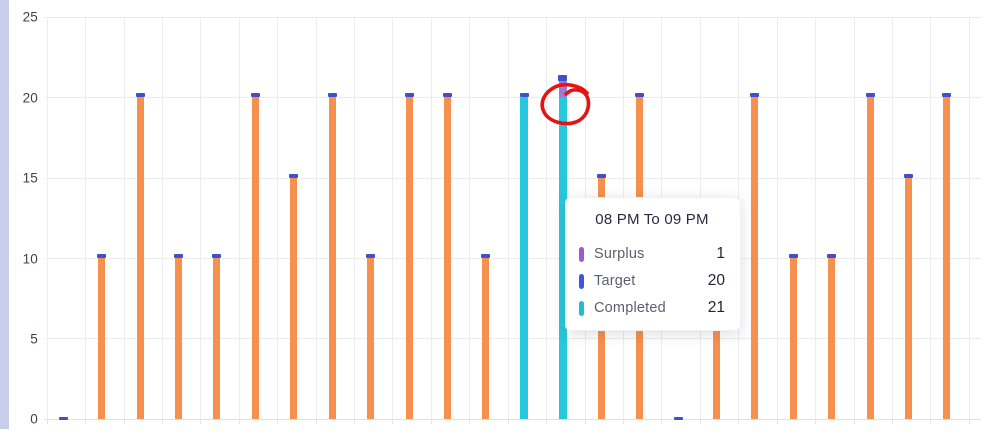 This screenshot has height=436, width=981. Describe the element at coordinates (652, 308) in the screenshot. I see `tooltip-row-completed: Completed 21` at that location.